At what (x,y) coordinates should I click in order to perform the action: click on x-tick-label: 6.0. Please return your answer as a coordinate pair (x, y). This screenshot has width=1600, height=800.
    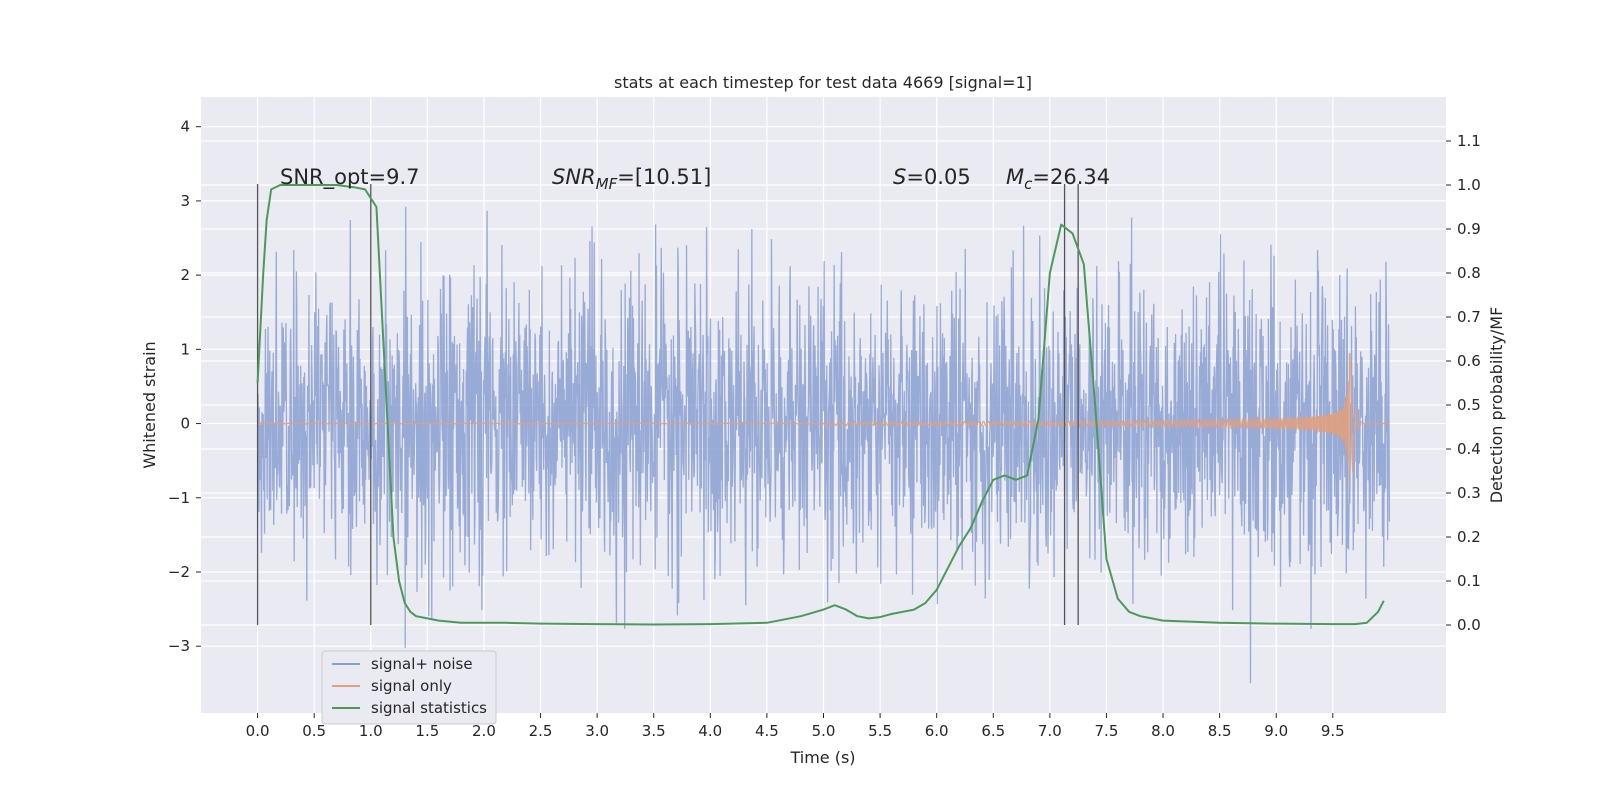
    Looking at the image, I should click on (937, 731).